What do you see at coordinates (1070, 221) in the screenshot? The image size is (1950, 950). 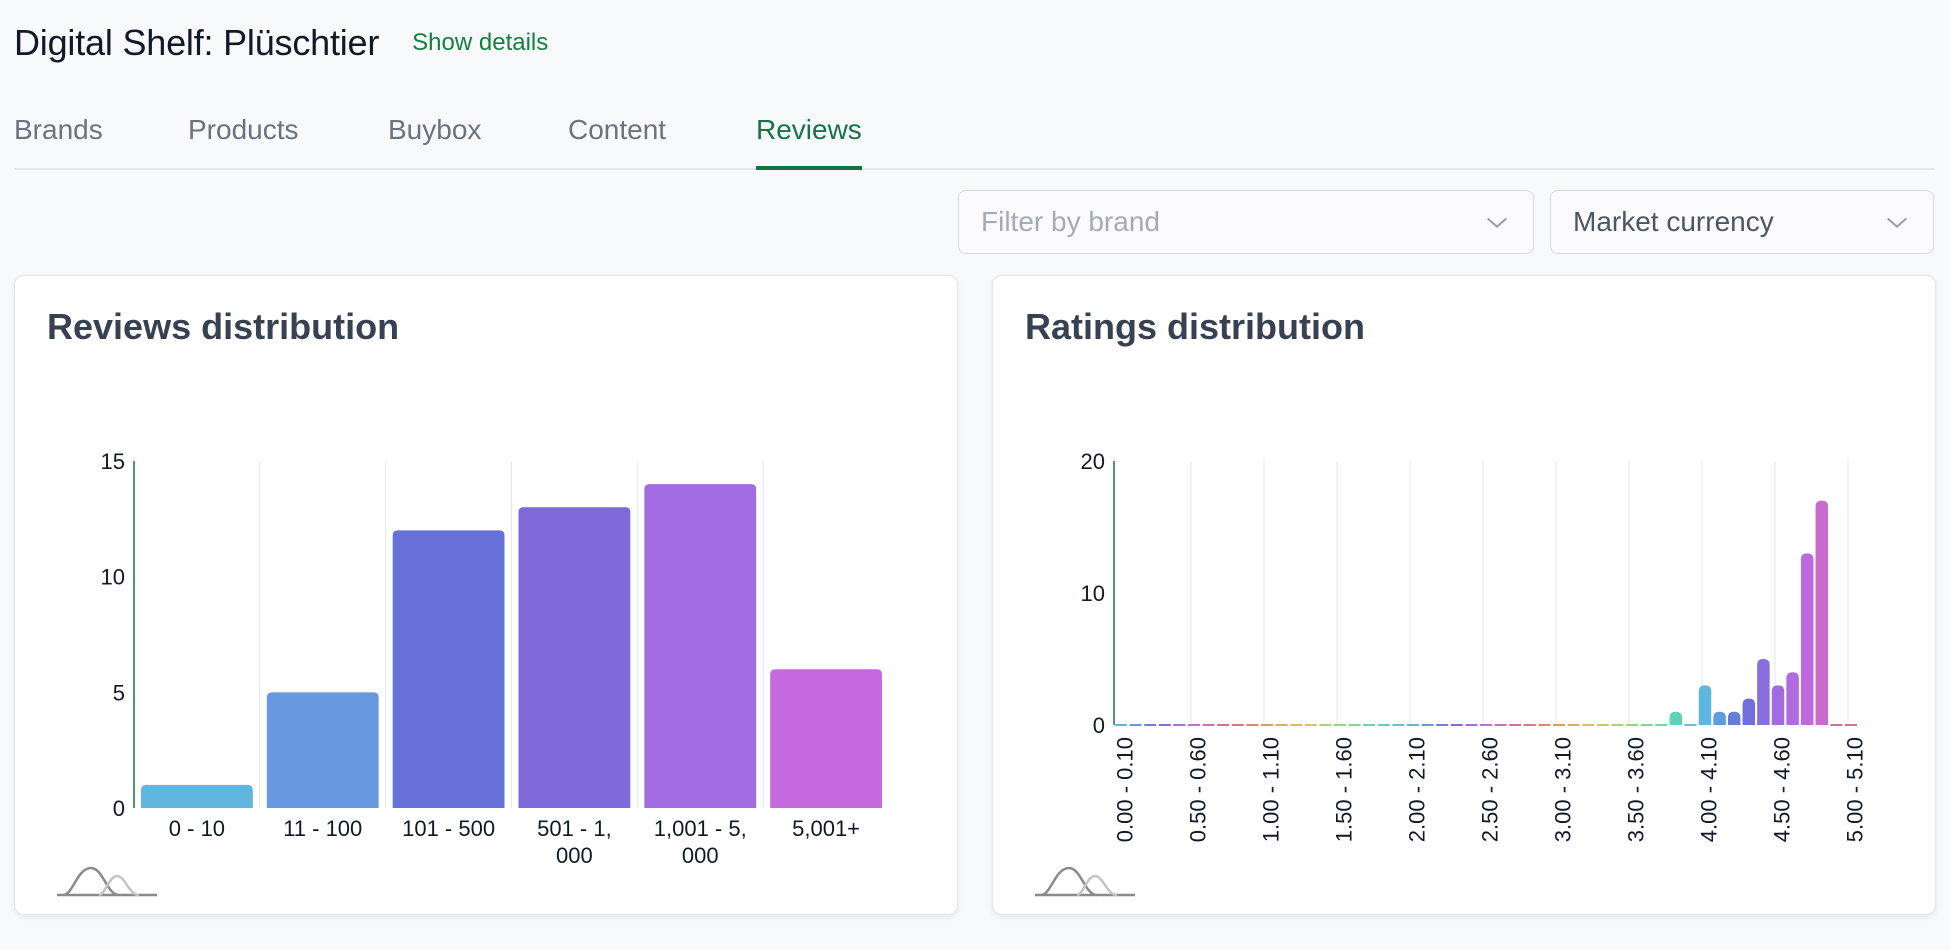 I see `brand-filter-placeholder: Filter by brand` at bounding box center [1070, 221].